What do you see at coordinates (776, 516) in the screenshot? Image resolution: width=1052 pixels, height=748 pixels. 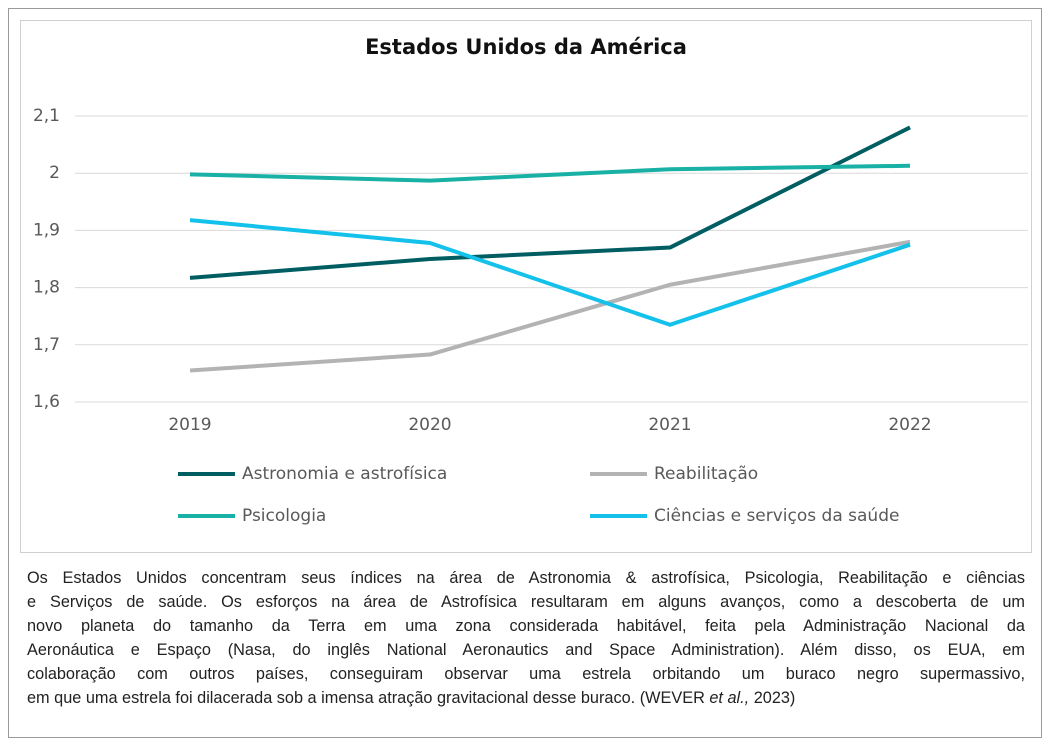 I see `legend-label: Ciências e serviços da saúde` at bounding box center [776, 516].